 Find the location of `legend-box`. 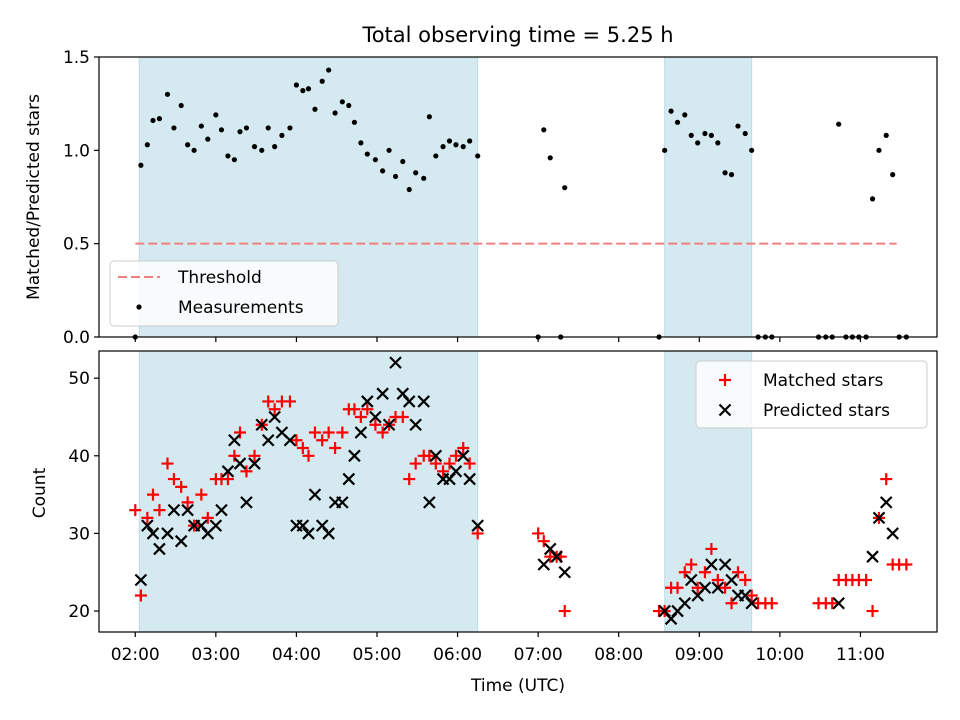

legend-box is located at coordinates (224, 293).